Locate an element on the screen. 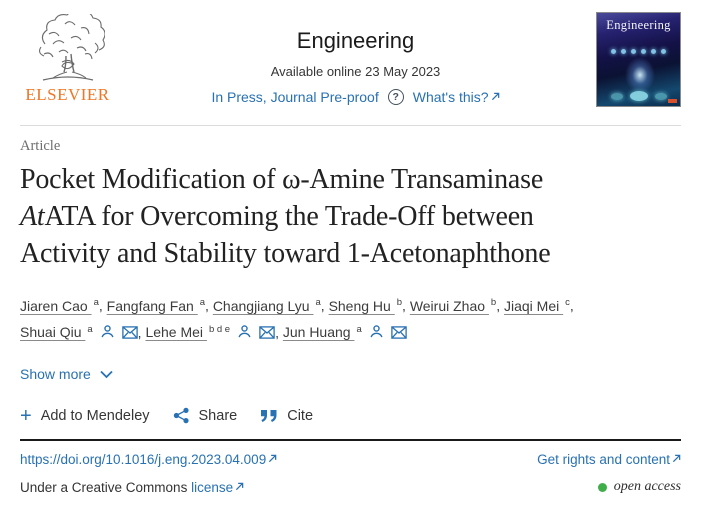 This screenshot has height=505, width=701. article-type-label: Article is located at coordinates (40, 146).